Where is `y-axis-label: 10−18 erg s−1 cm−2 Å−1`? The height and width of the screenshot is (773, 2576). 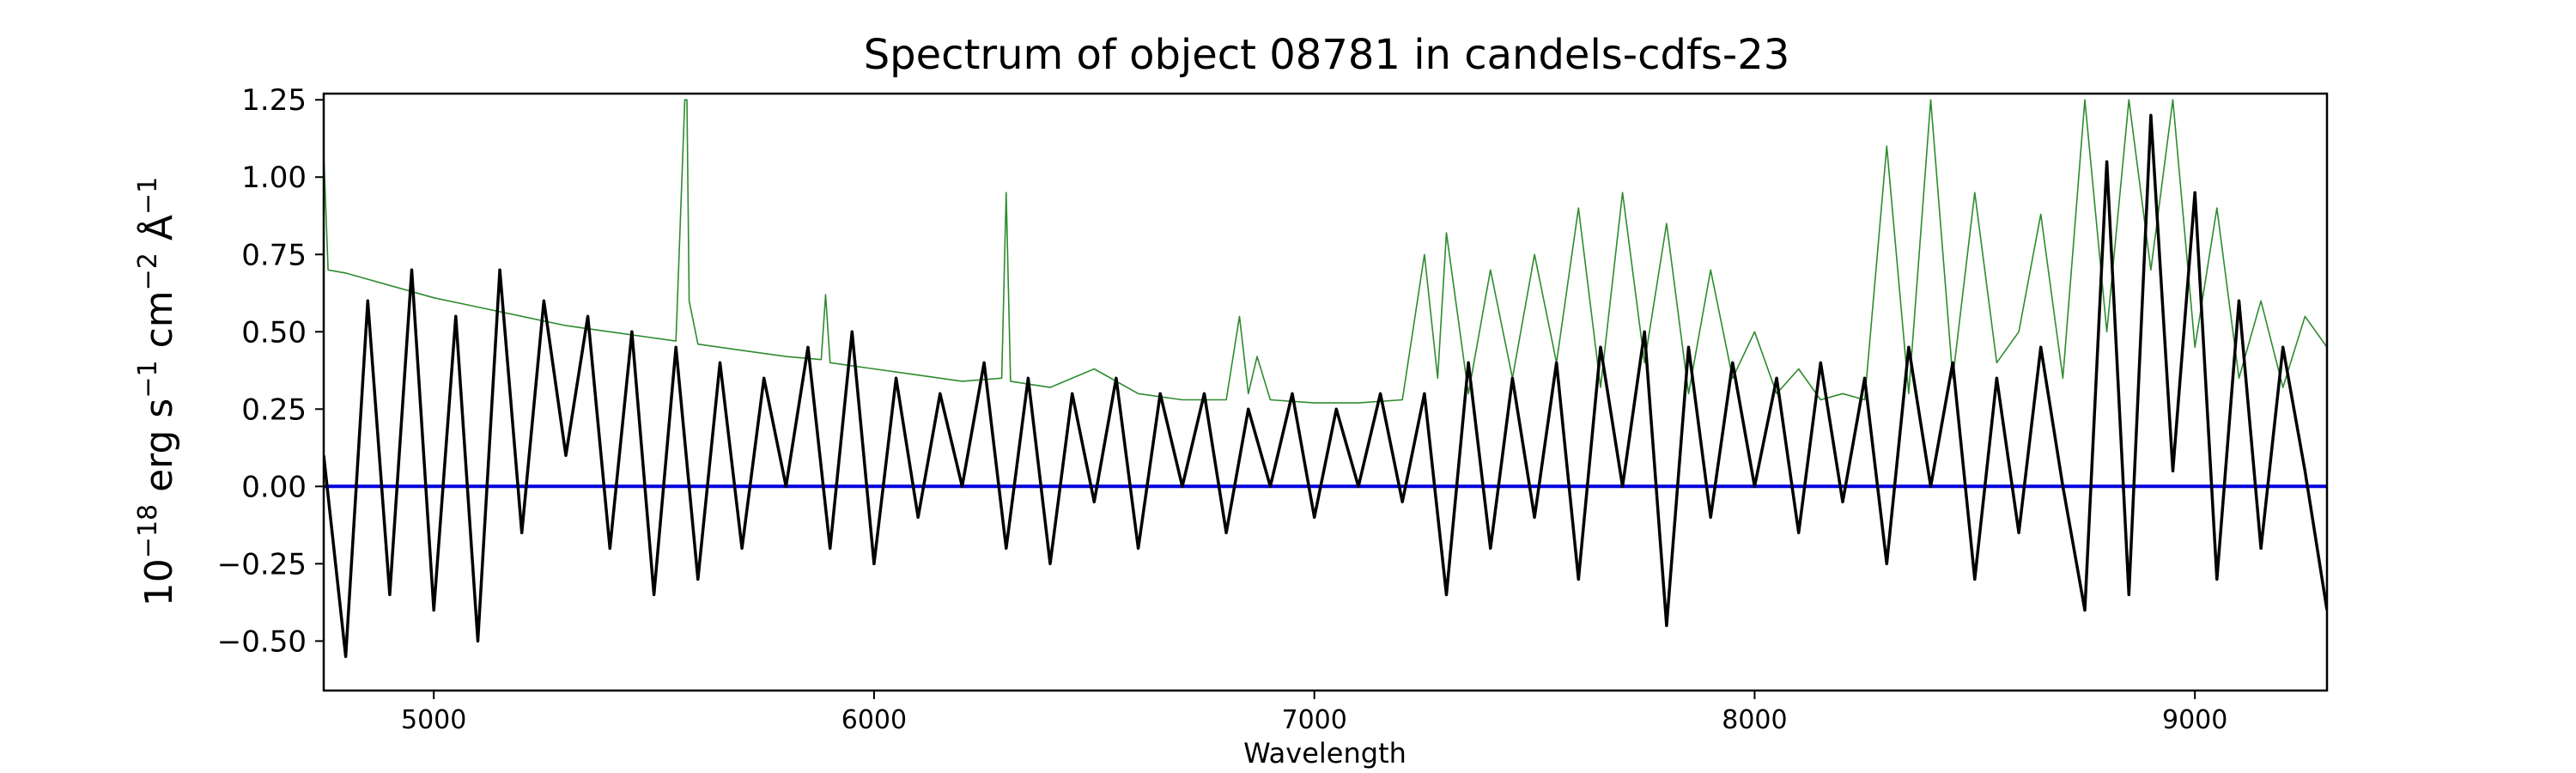
y-axis-label: 10−18 erg s−1 cm−2 Å−1 is located at coordinates (157, 391).